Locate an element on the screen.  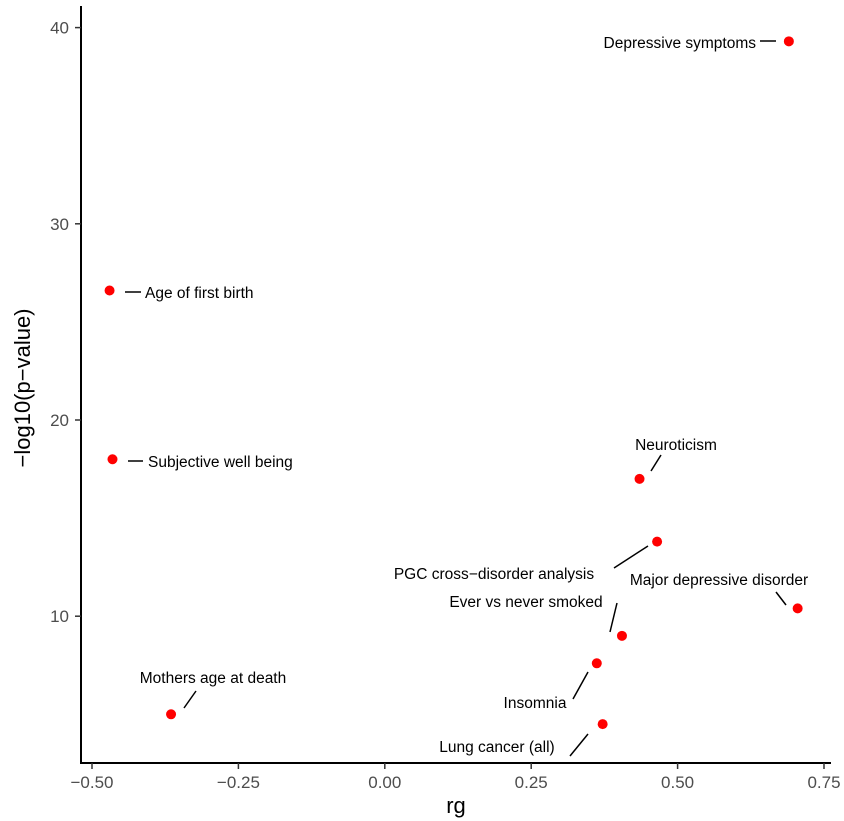
x-ticks: −0.50 −0.25 0.00 0.25 0.50 0.75 is located at coordinates (455, 777).